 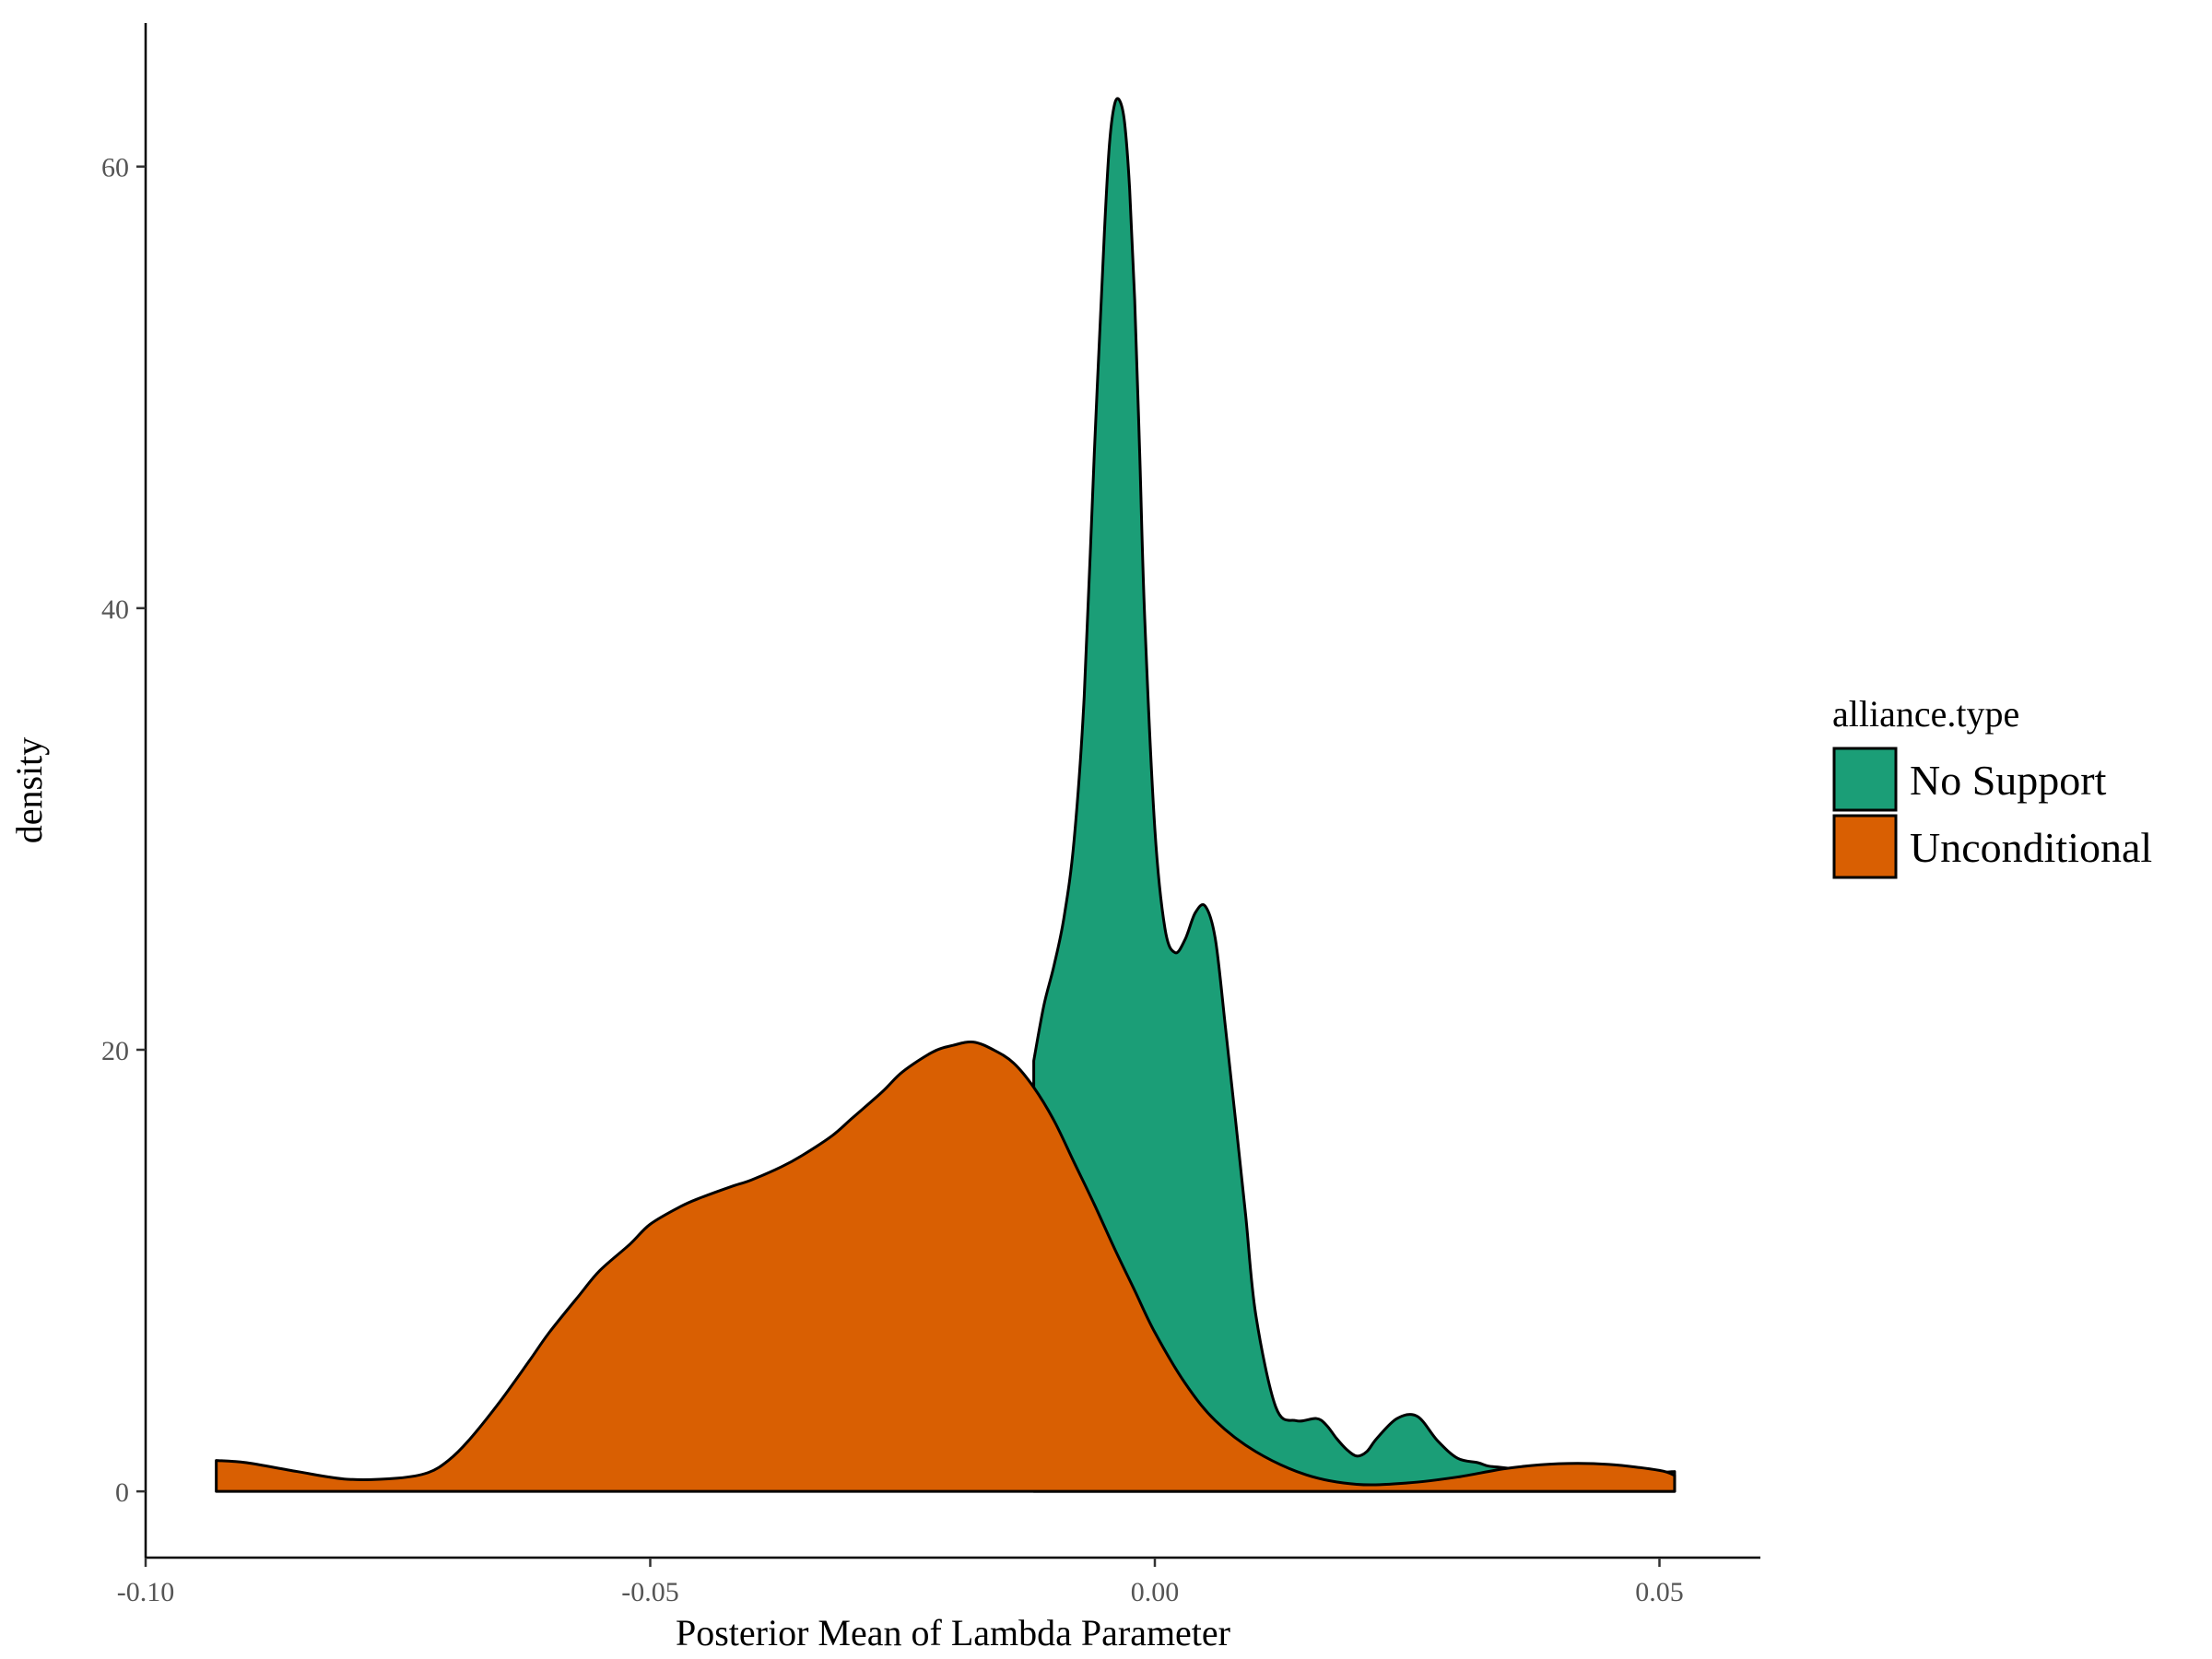 I want to click on legend: alliance.type No Support Unconditional, so click(x=1992, y=786).